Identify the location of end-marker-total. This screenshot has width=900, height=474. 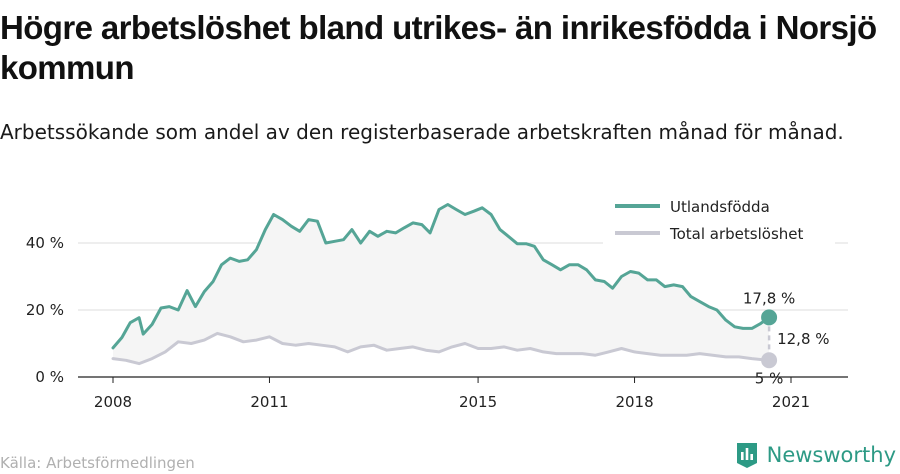
(769, 360).